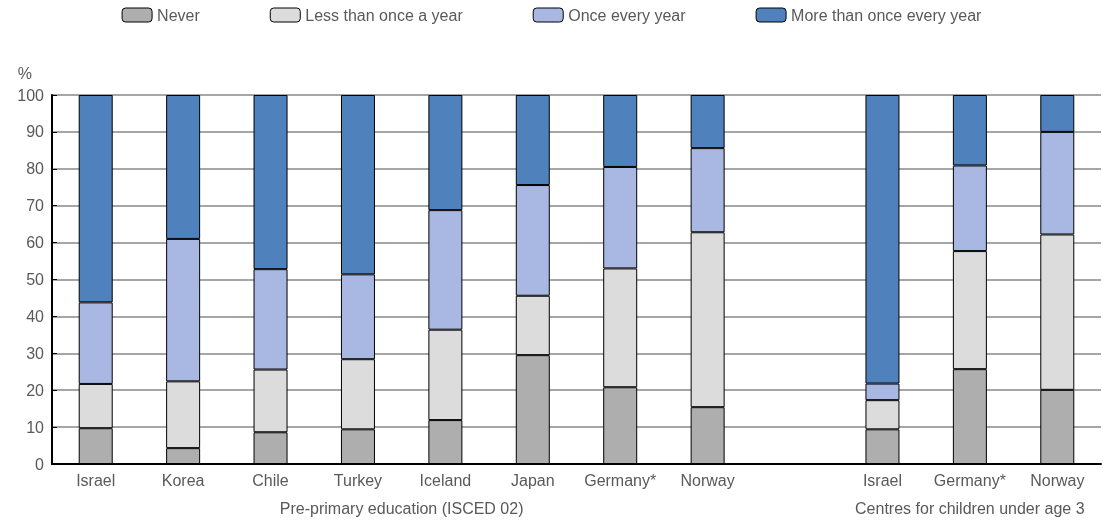  Describe the element at coordinates (35, 169) in the screenshot. I see `y-tick-label: 80` at that location.